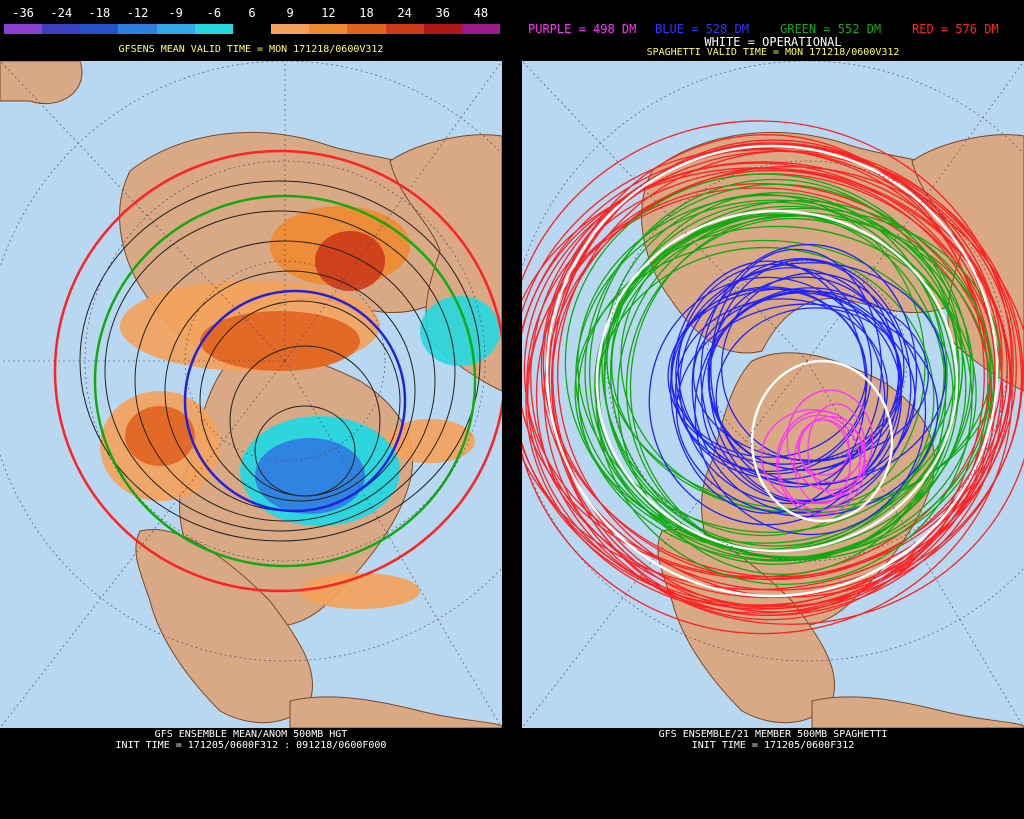  Describe the element at coordinates (99, 13) in the screenshot. I see `legend-label: -18` at that location.